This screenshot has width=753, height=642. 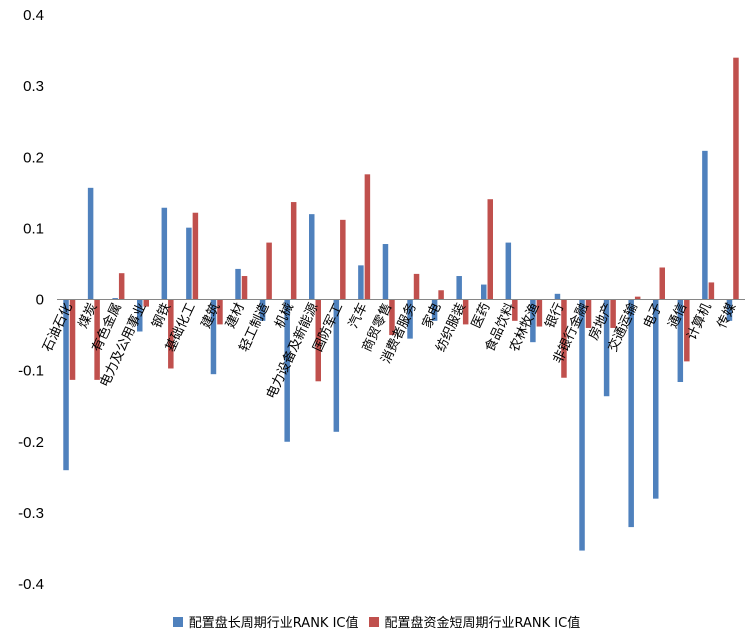 What do you see at coordinates (235, 316) in the screenshot?
I see `category-label: 建材` at bounding box center [235, 316].